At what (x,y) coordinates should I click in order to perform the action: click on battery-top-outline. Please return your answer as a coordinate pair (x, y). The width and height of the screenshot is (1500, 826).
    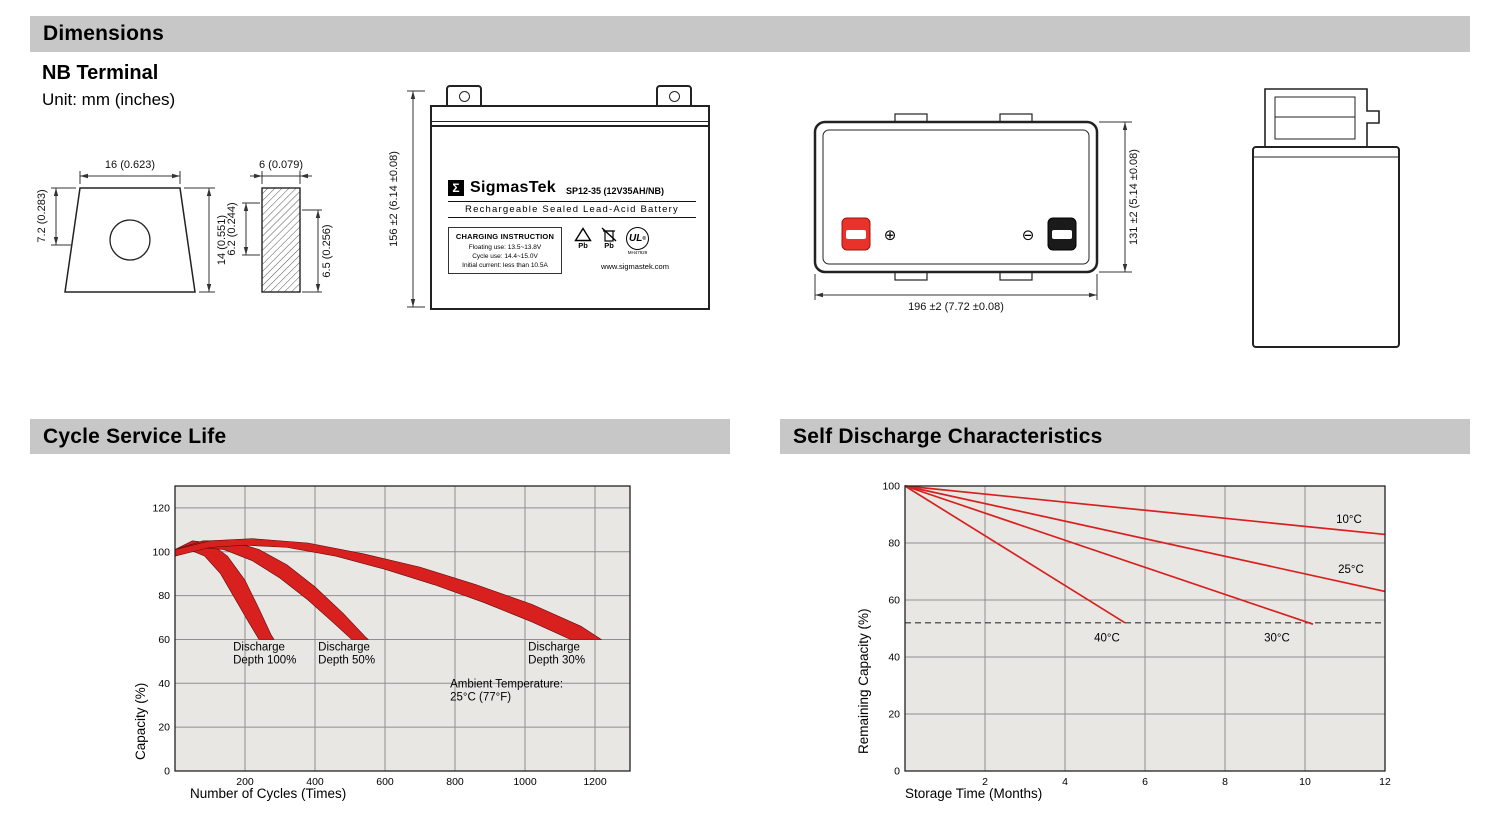
    Looking at the image, I should click on (956, 197).